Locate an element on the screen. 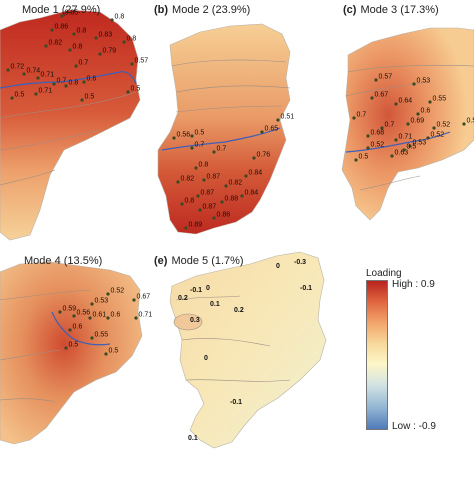  station-value-label: 0.59 is located at coordinates (70, 309).